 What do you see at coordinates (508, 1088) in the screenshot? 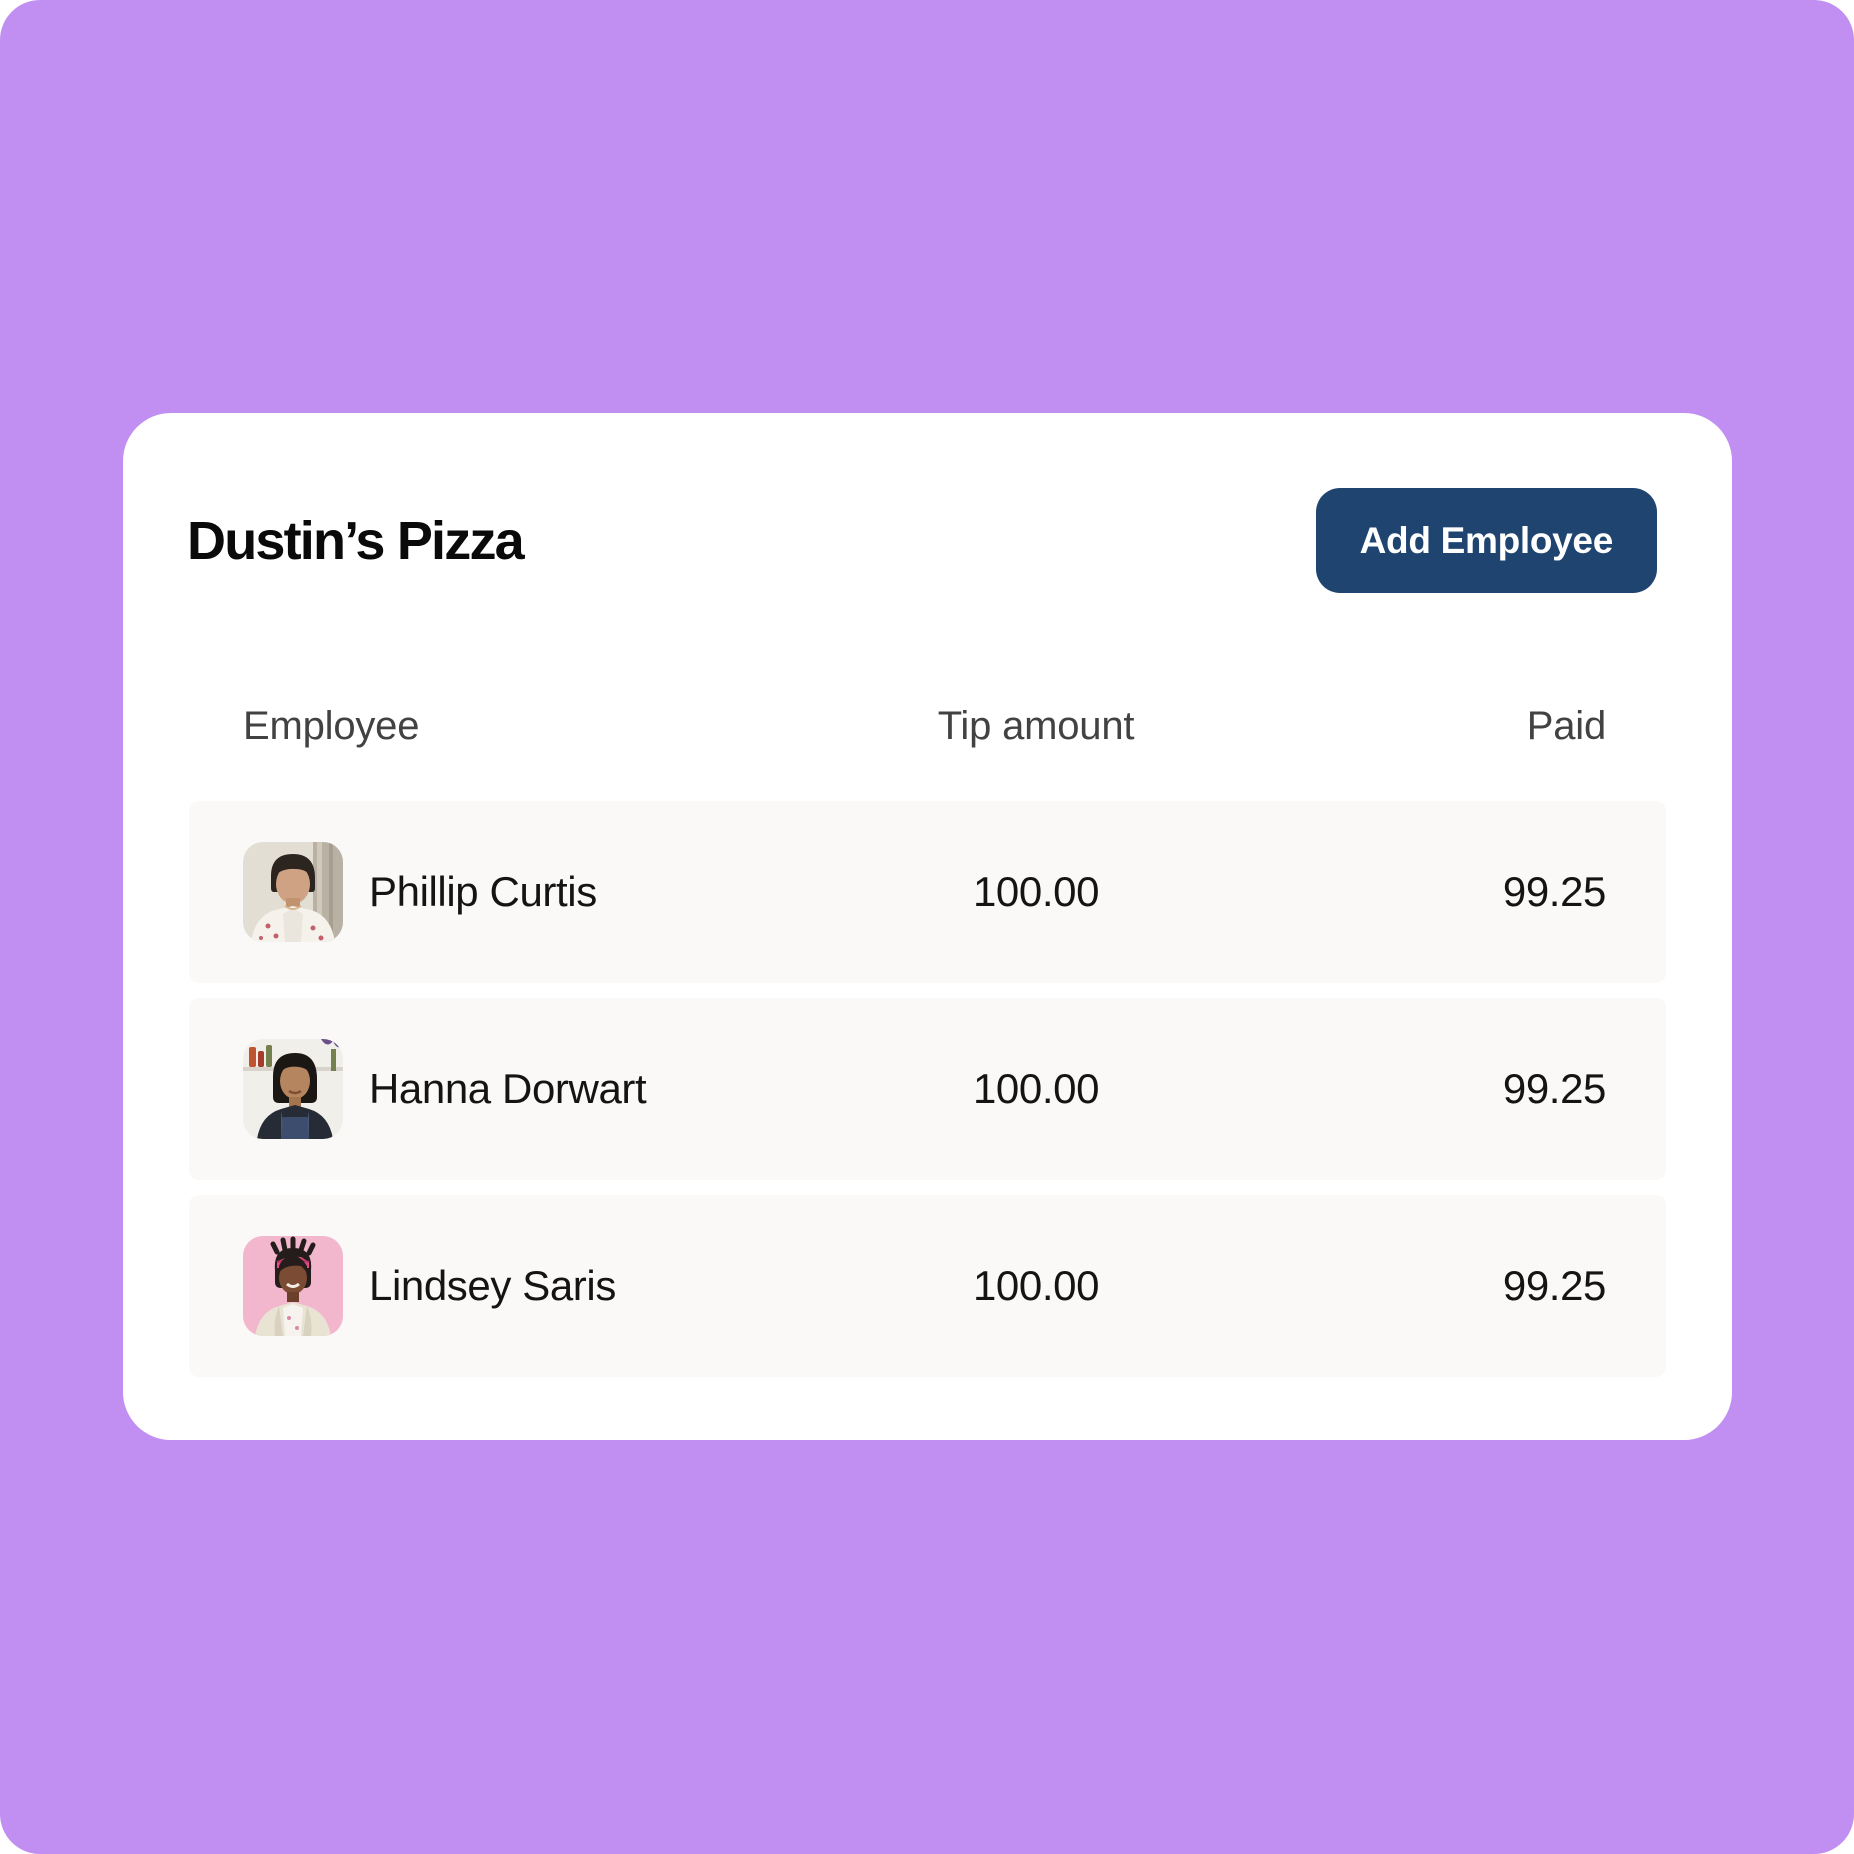
I see `employee-name: Hanna Dorwart` at bounding box center [508, 1088].